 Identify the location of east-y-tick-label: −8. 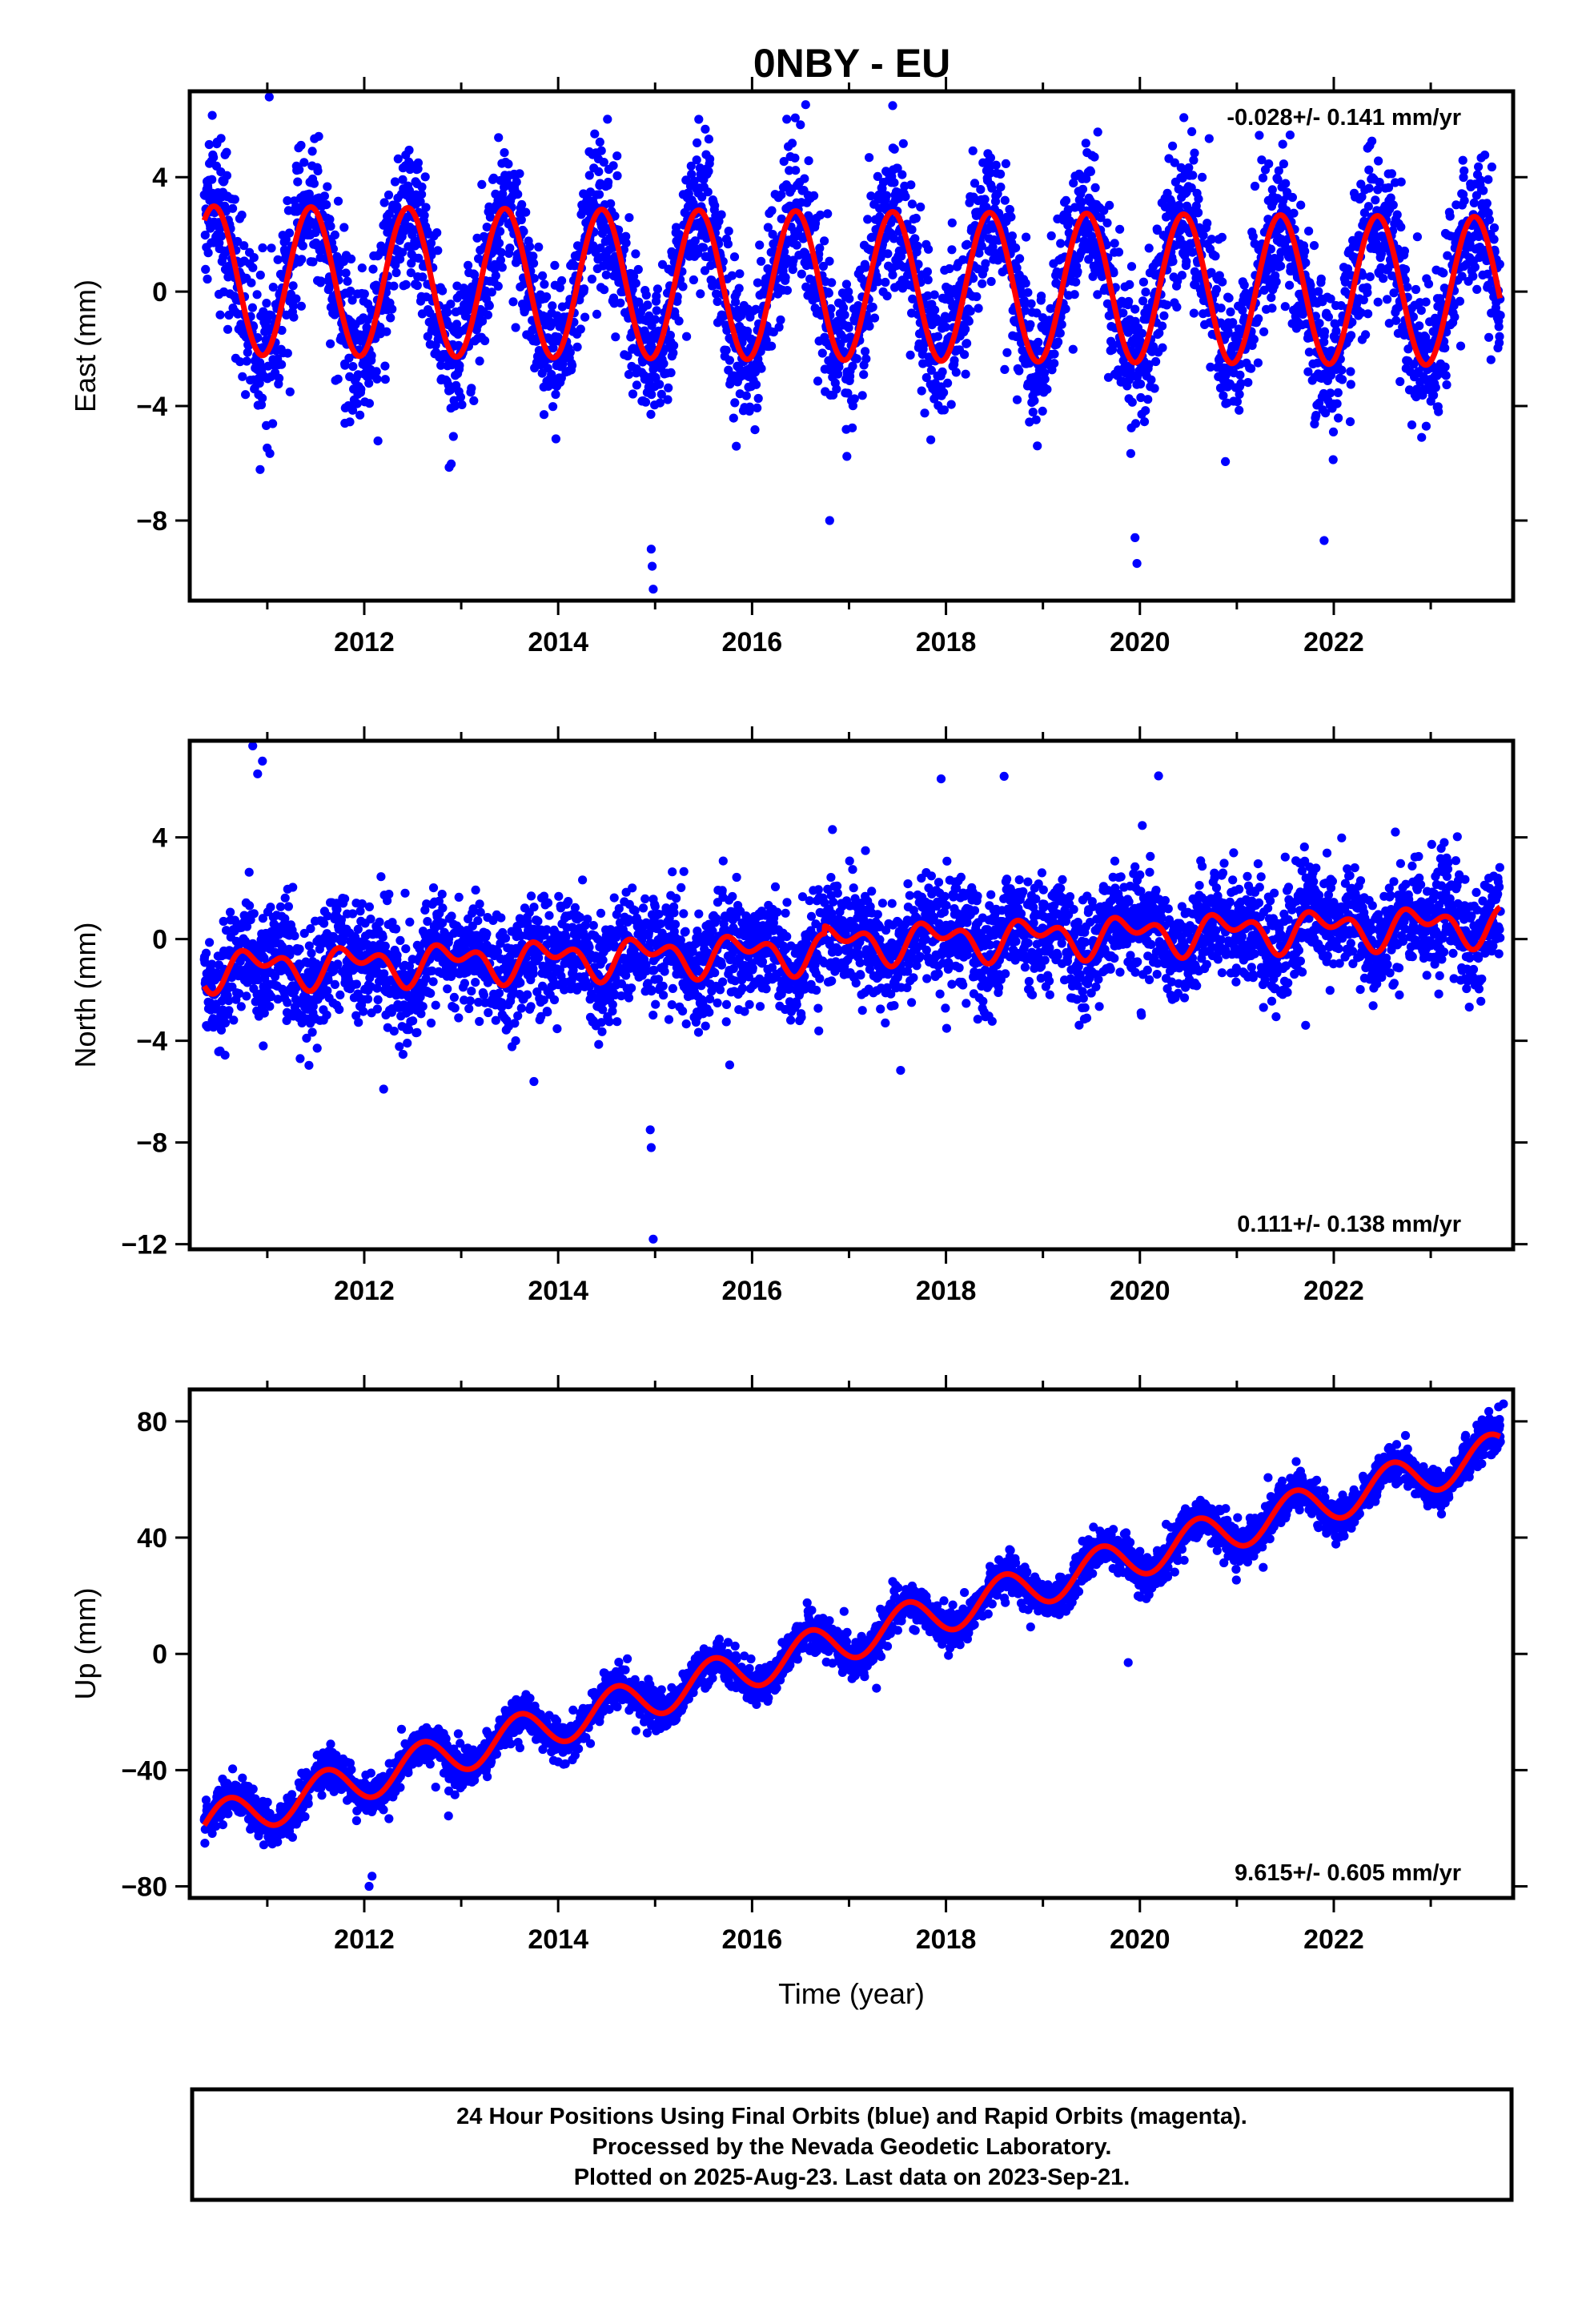
(151, 521).